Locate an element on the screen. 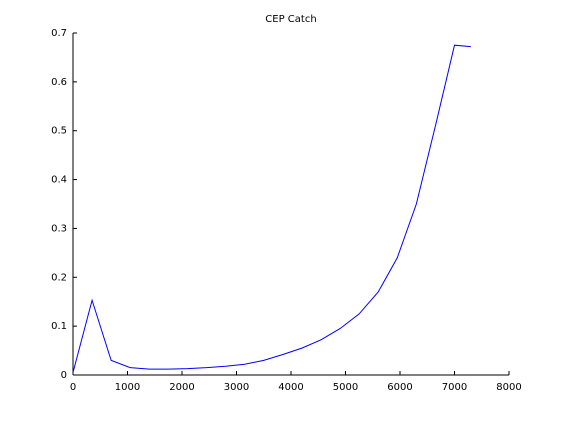  y-tick-label: 0.2 is located at coordinates (59, 277).